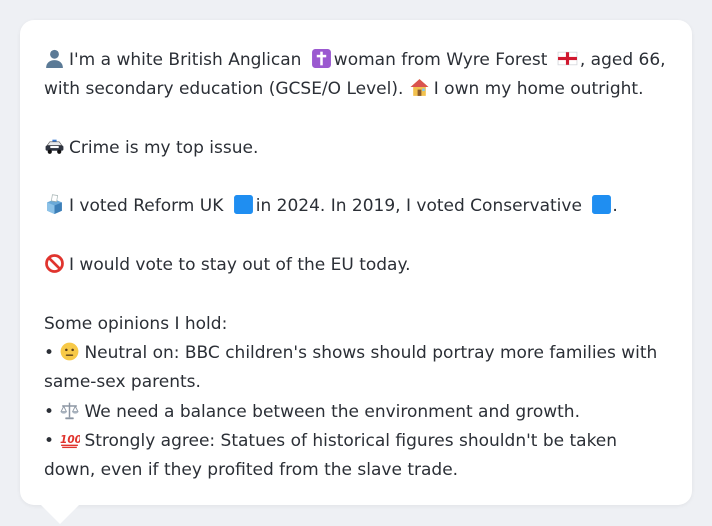 The image size is (712, 526). Describe the element at coordinates (440, 60) in the screenshot. I see `identity-text-2: woman from Wyre Forest` at that location.